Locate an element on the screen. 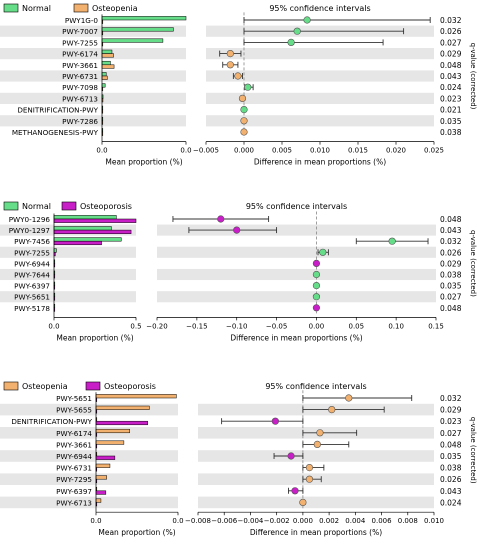  legend-label: Normal is located at coordinates (36, 8).